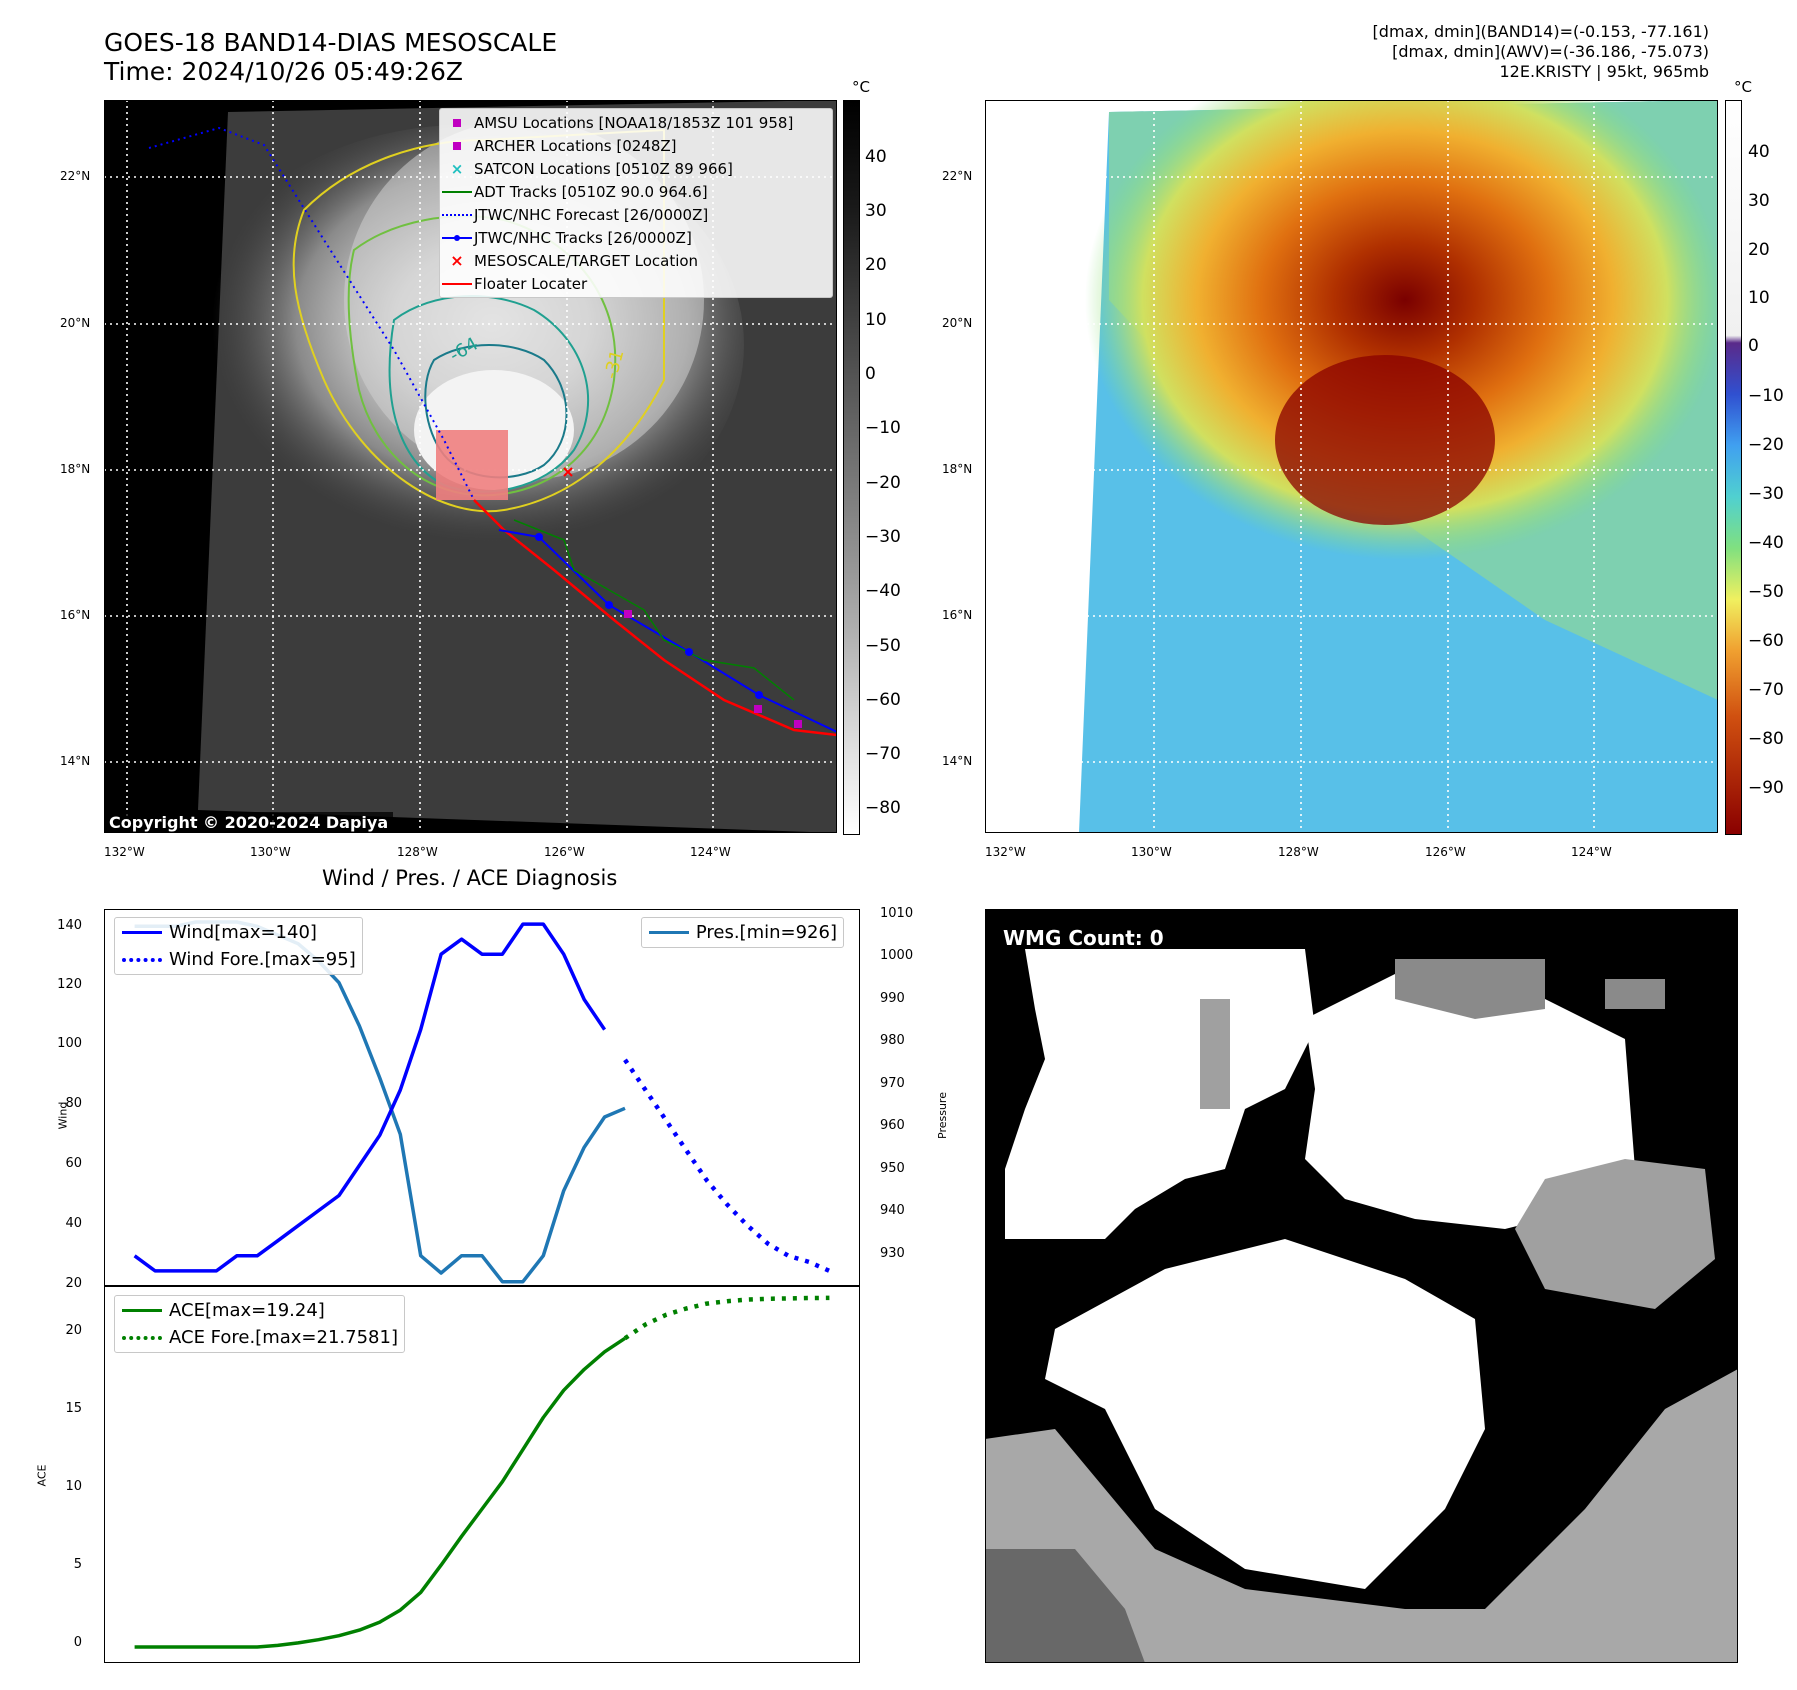 The width and height of the screenshot is (1797, 1690). Describe the element at coordinates (861, 87) in the screenshot. I see `ir-colorbar-unit: °C` at that location.